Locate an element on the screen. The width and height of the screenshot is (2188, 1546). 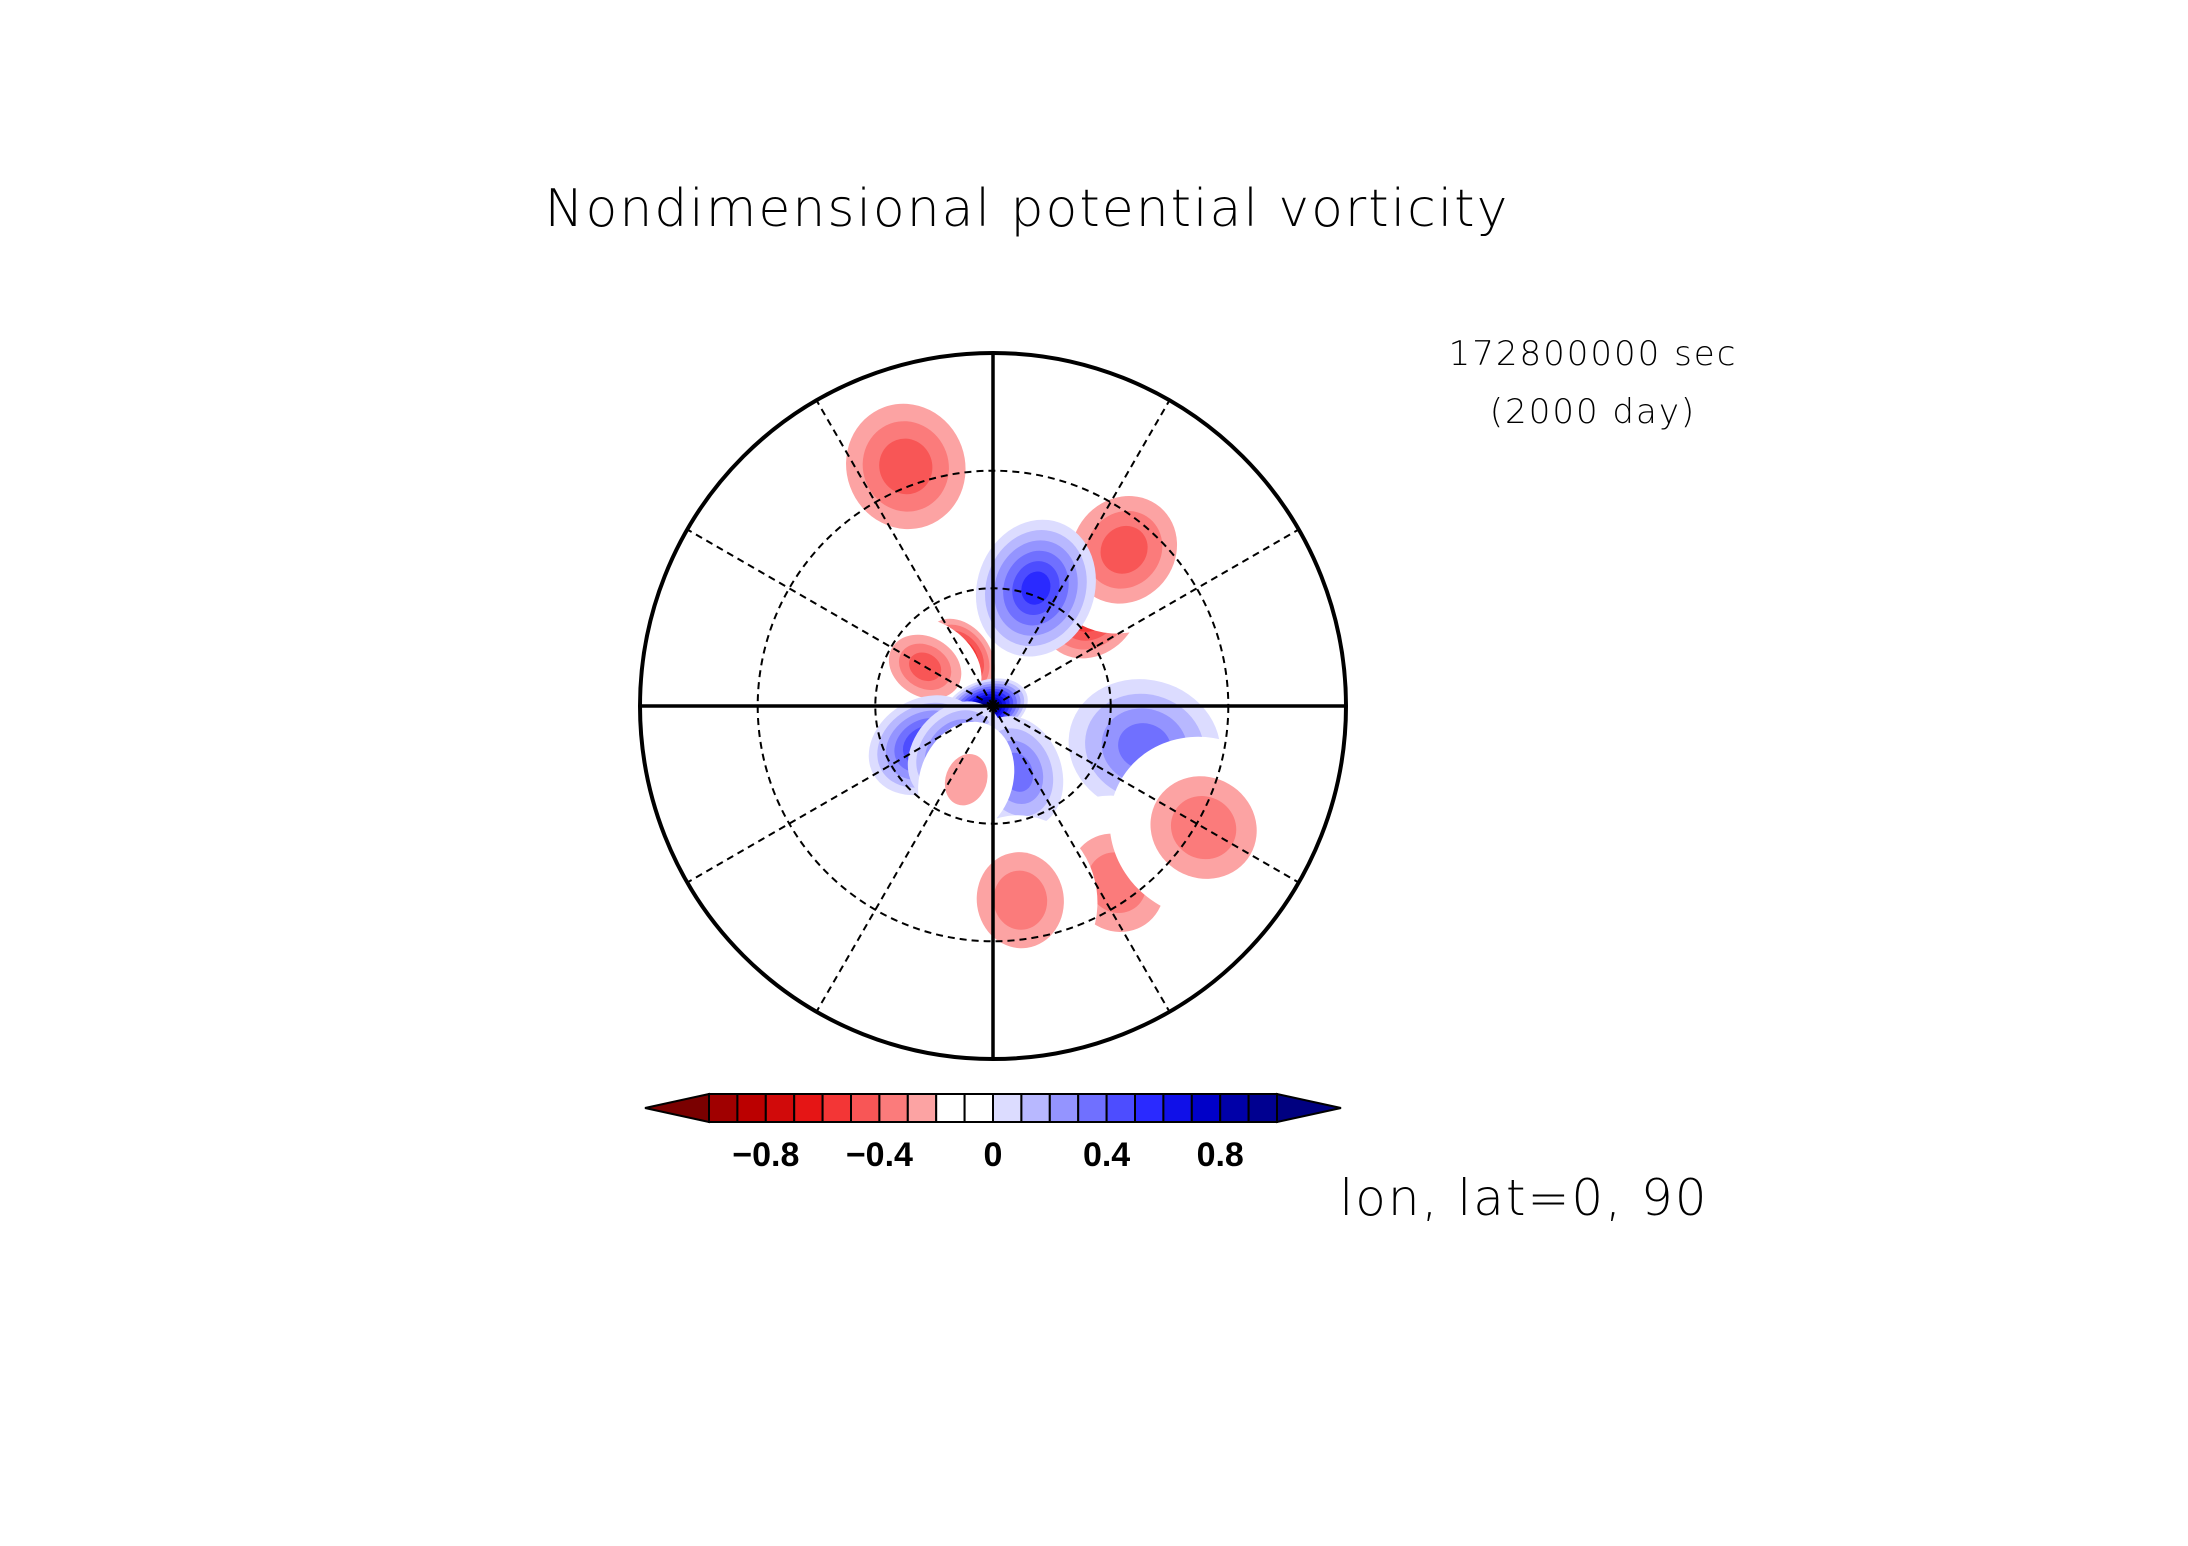
axes-label: lon, lat=0, 90 is located at coordinates (1523, 1198).